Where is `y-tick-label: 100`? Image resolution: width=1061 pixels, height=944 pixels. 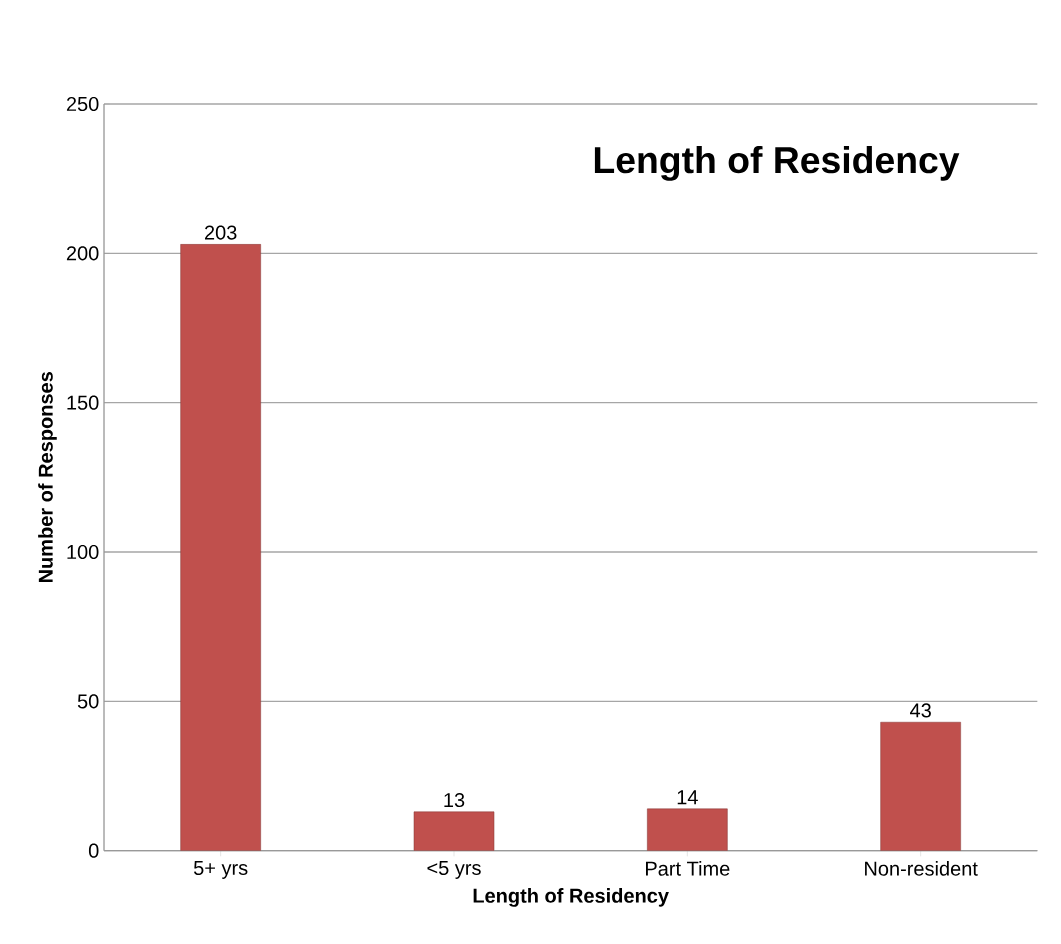 y-tick-label: 100 is located at coordinates (83, 552).